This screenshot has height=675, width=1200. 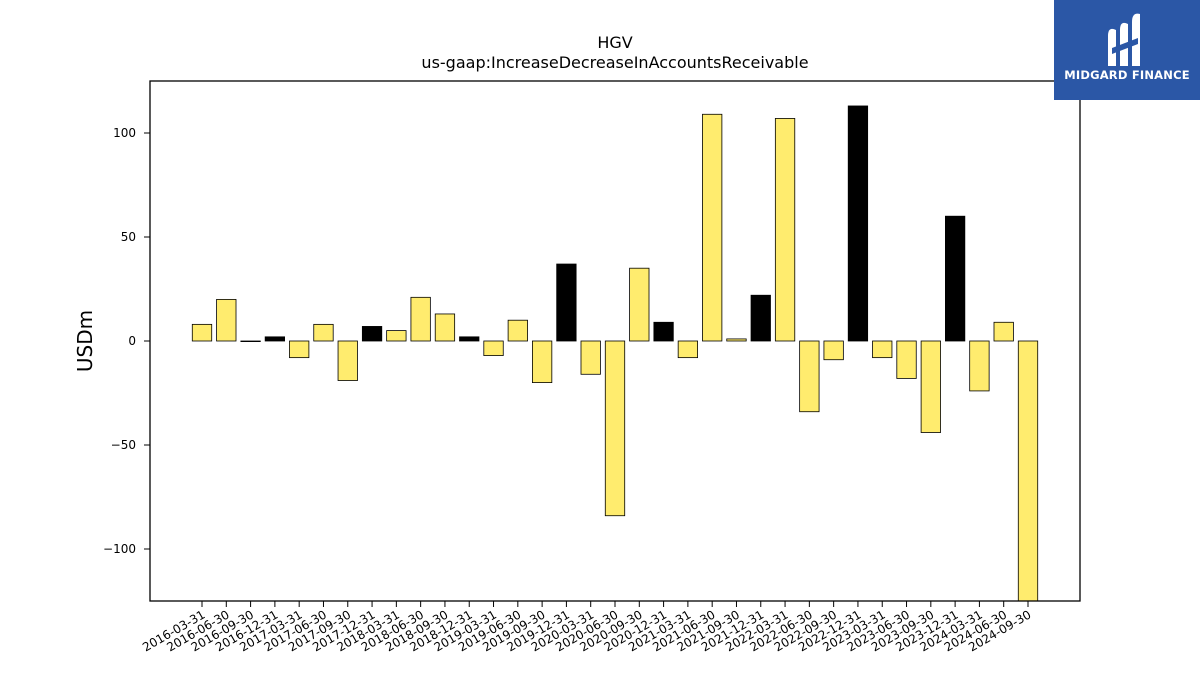 I want to click on y-axis-label: USDm, so click(x=85, y=341).